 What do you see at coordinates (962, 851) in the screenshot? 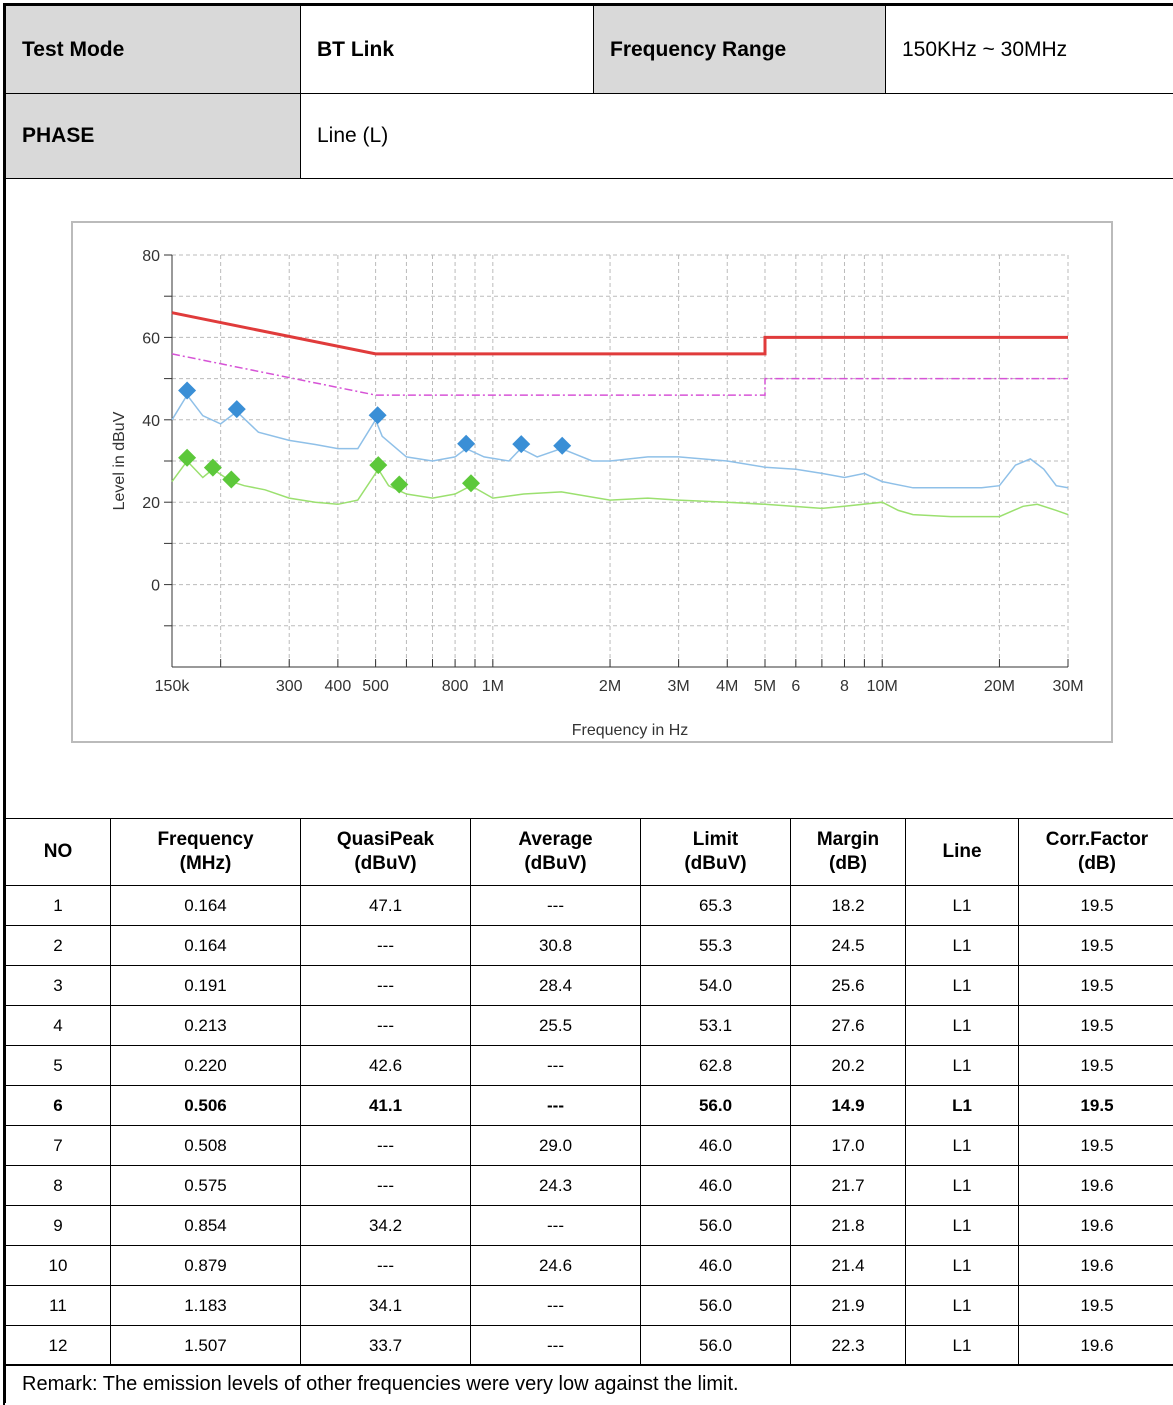
I see `header-line: Line` at bounding box center [962, 851].